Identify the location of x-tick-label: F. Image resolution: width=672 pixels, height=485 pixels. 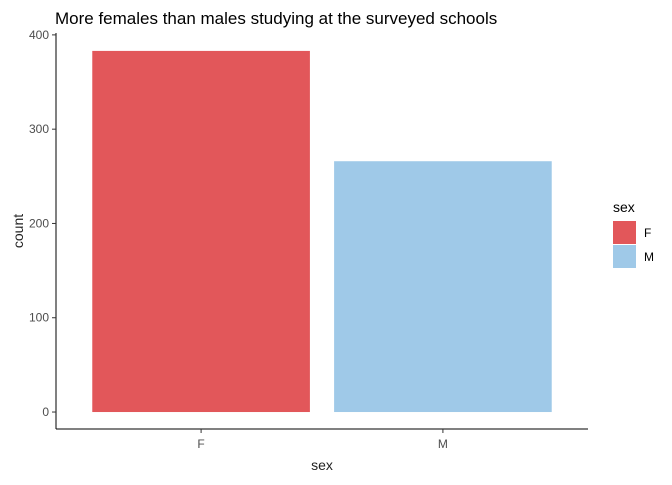
(200, 444).